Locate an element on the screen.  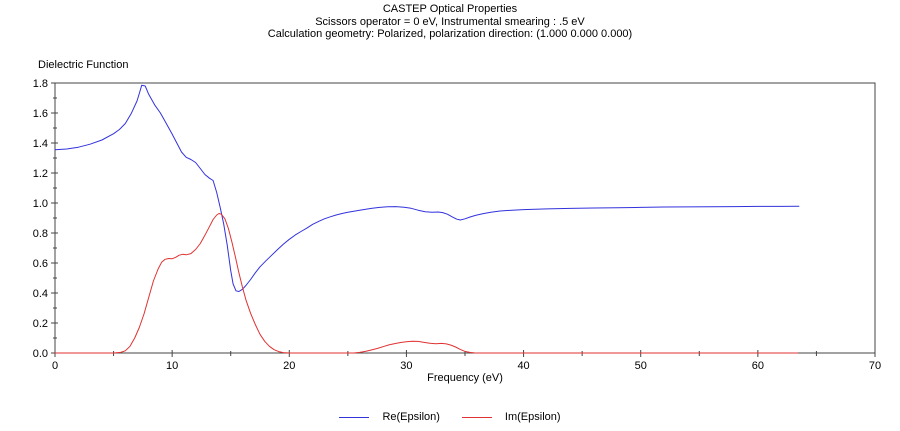
legend-item-im-epsilon: Im(Epsilon) is located at coordinates (511, 417).